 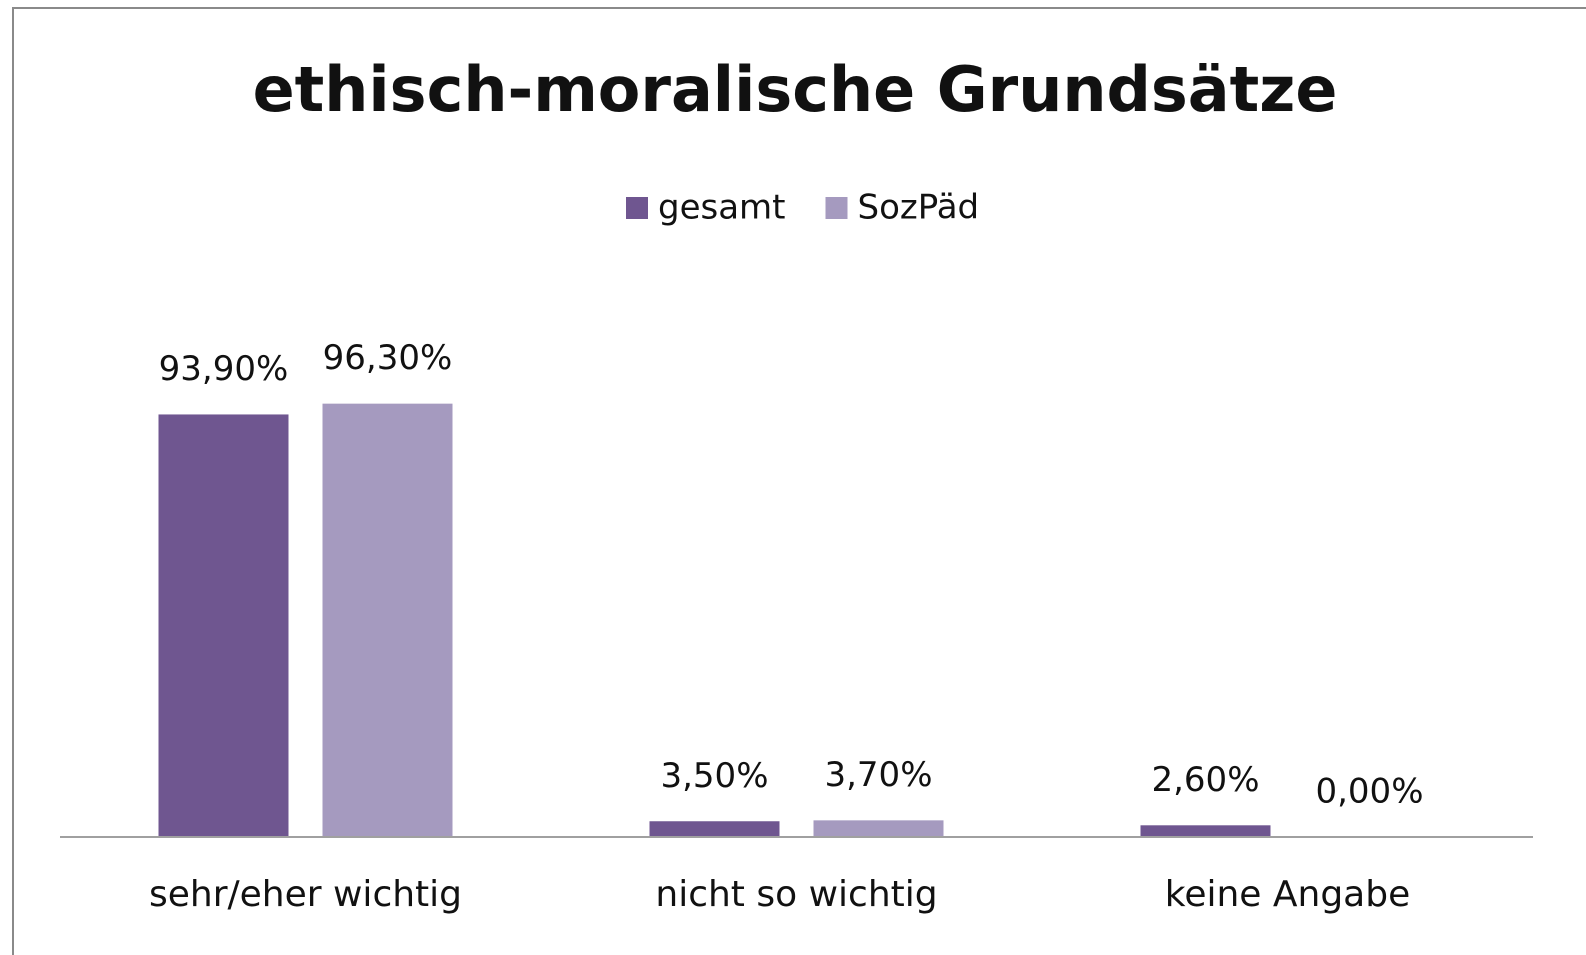 I want to click on chart-title: ethisch-moralische Grundsätze, so click(x=795, y=89).